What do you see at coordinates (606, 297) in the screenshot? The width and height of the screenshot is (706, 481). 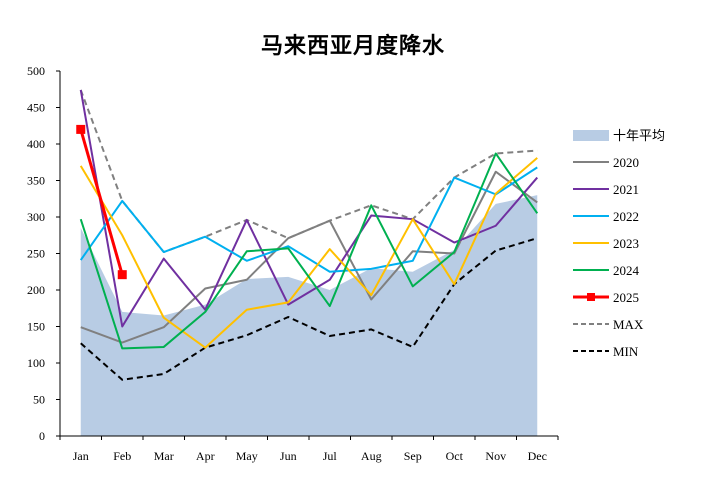 I see `legend-item-2025: 2025` at bounding box center [606, 297].